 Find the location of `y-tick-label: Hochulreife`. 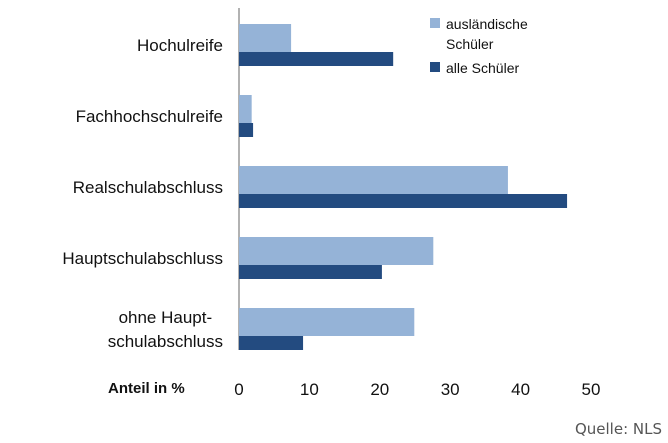

y-tick-label: Hochulreife is located at coordinates (180, 45).